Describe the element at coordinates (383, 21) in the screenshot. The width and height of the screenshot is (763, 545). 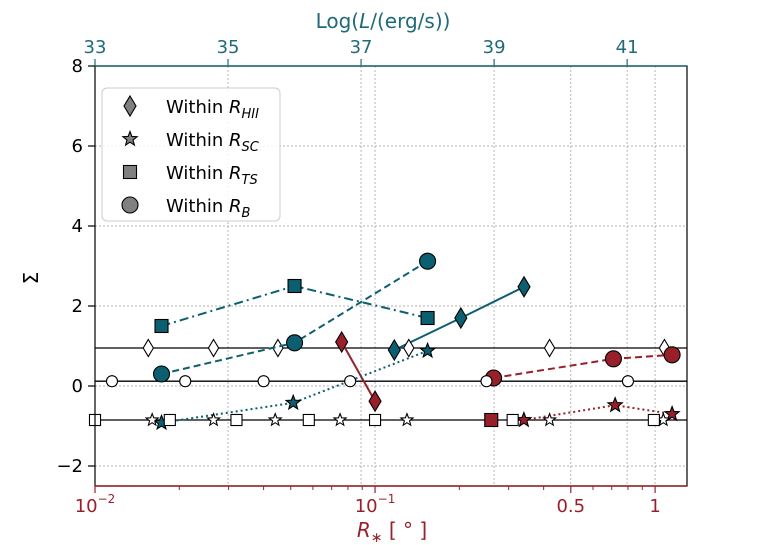
I see `top-axis-label: Log(L/(erg/s))` at that location.